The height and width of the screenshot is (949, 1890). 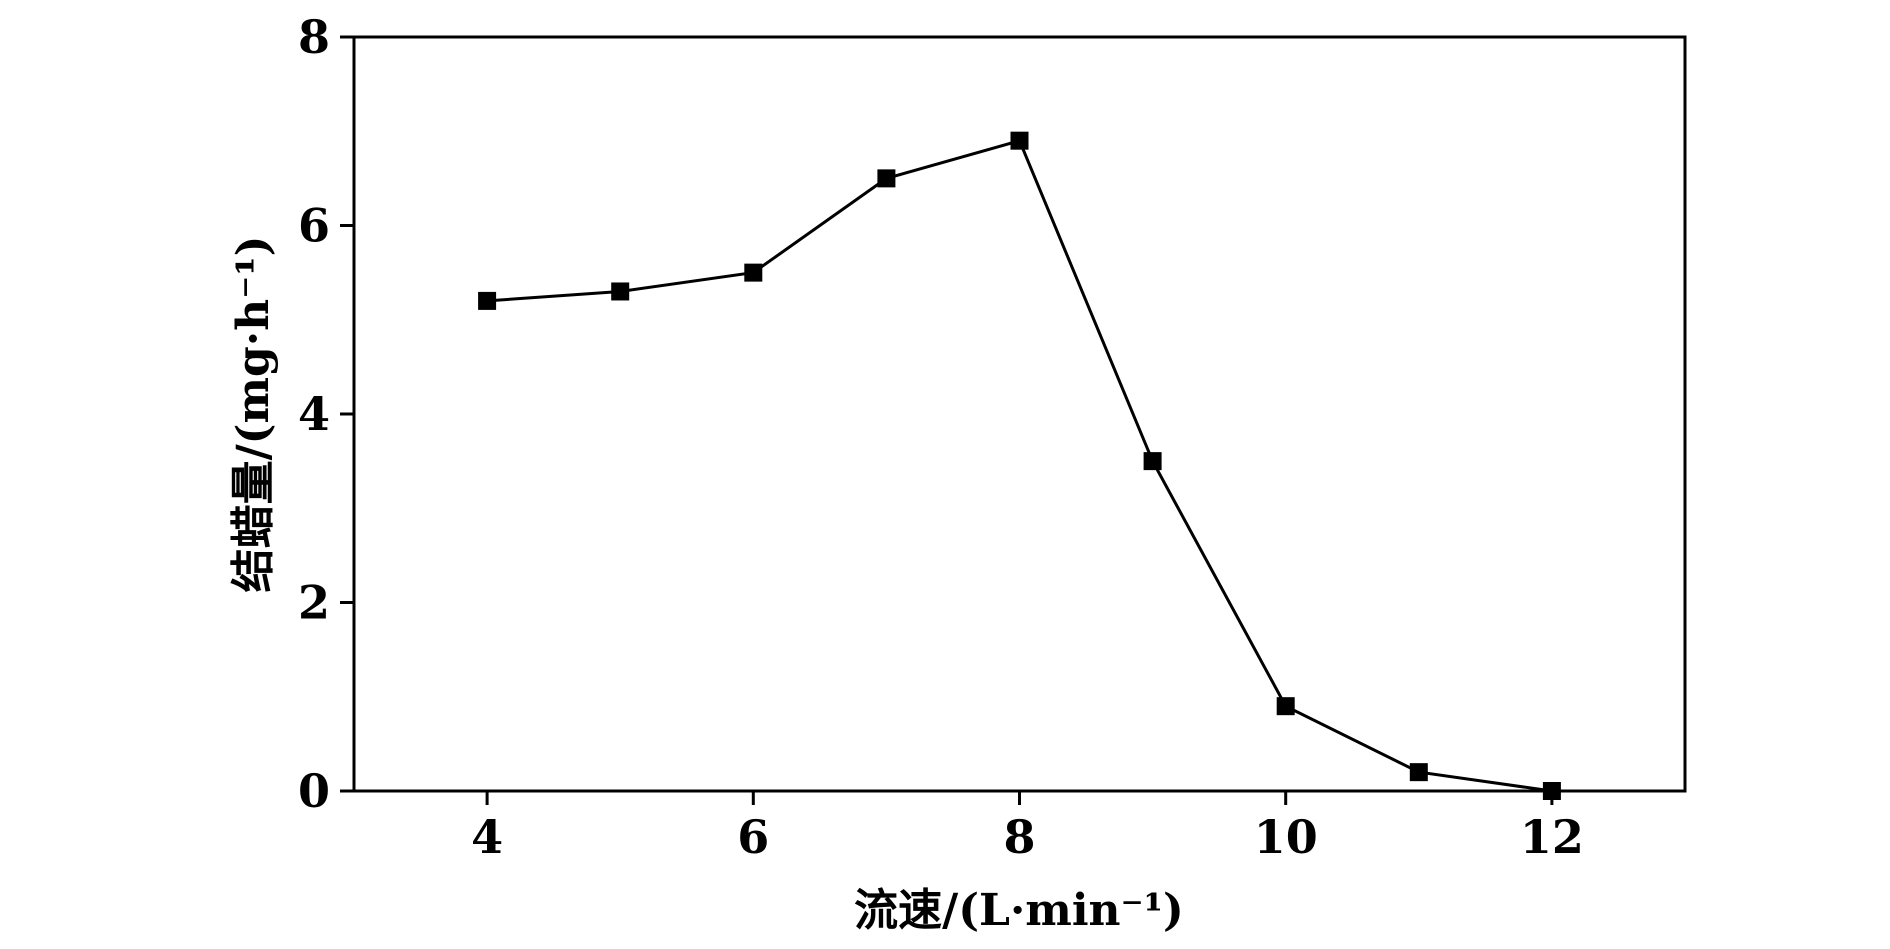 What do you see at coordinates (314, 226) in the screenshot?
I see `y-tick-label: 6` at bounding box center [314, 226].